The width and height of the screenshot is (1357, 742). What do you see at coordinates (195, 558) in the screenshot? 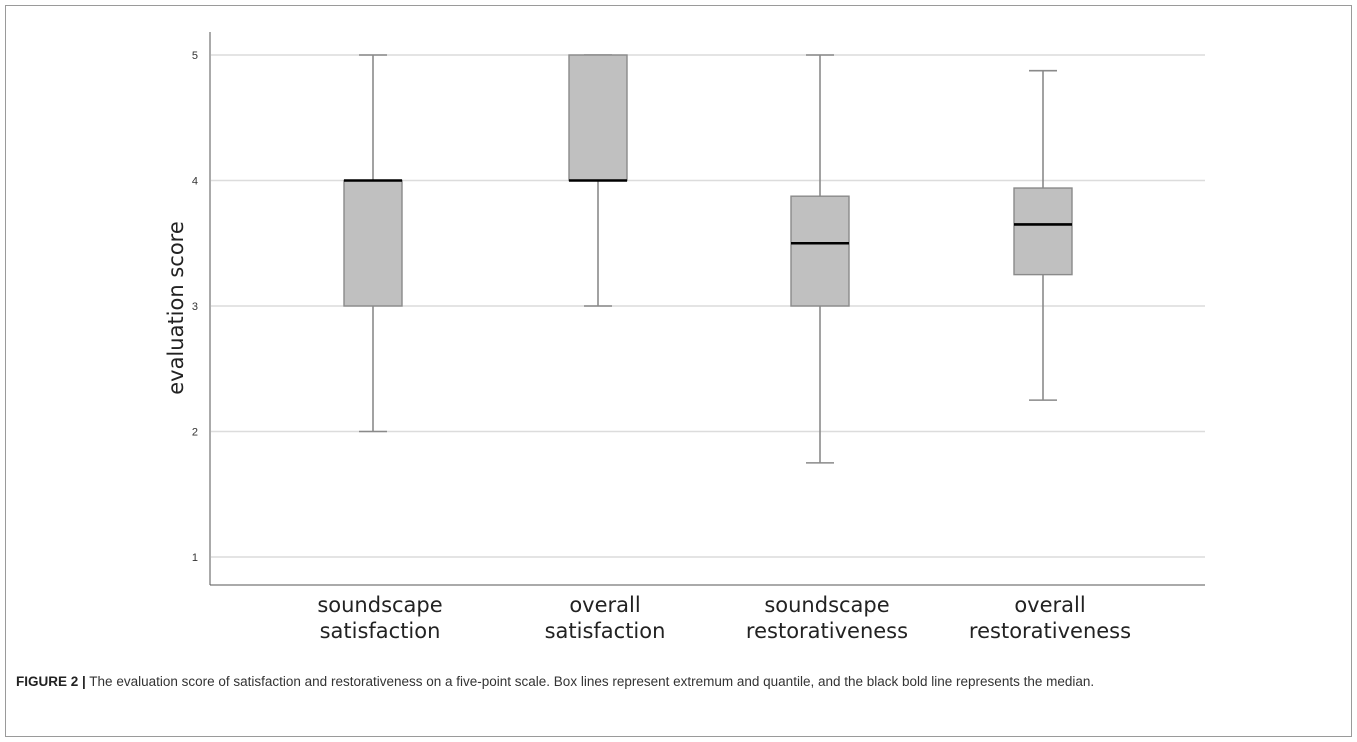
I see `y-tick-label: 1` at bounding box center [195, 558].